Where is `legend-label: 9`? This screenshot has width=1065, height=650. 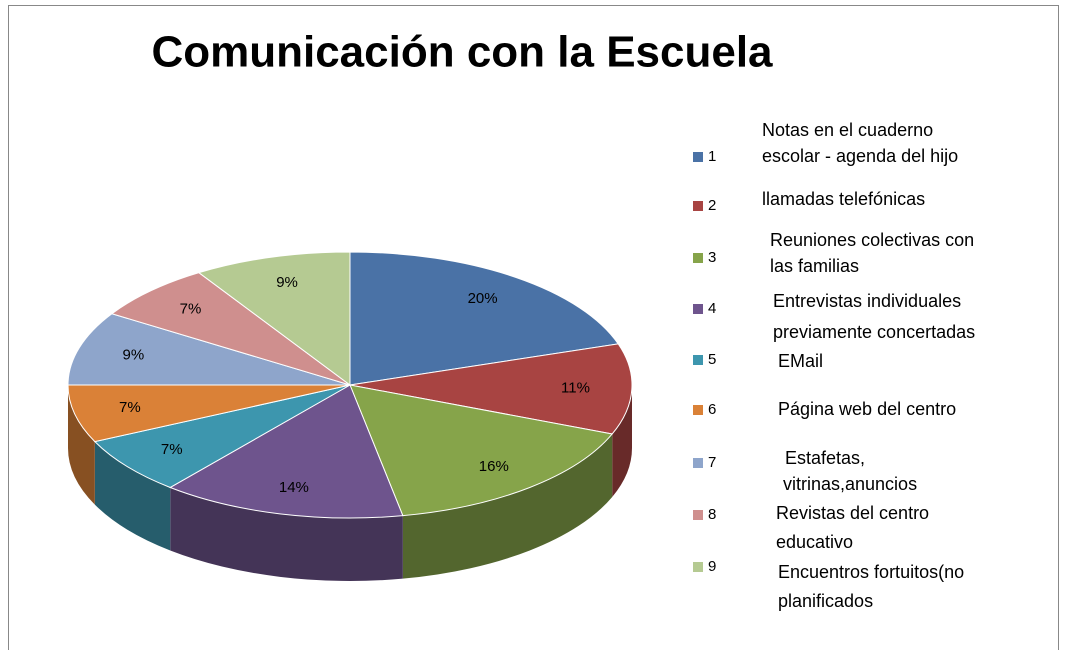 legend-label: 9 is located at coordinates (712, 566).